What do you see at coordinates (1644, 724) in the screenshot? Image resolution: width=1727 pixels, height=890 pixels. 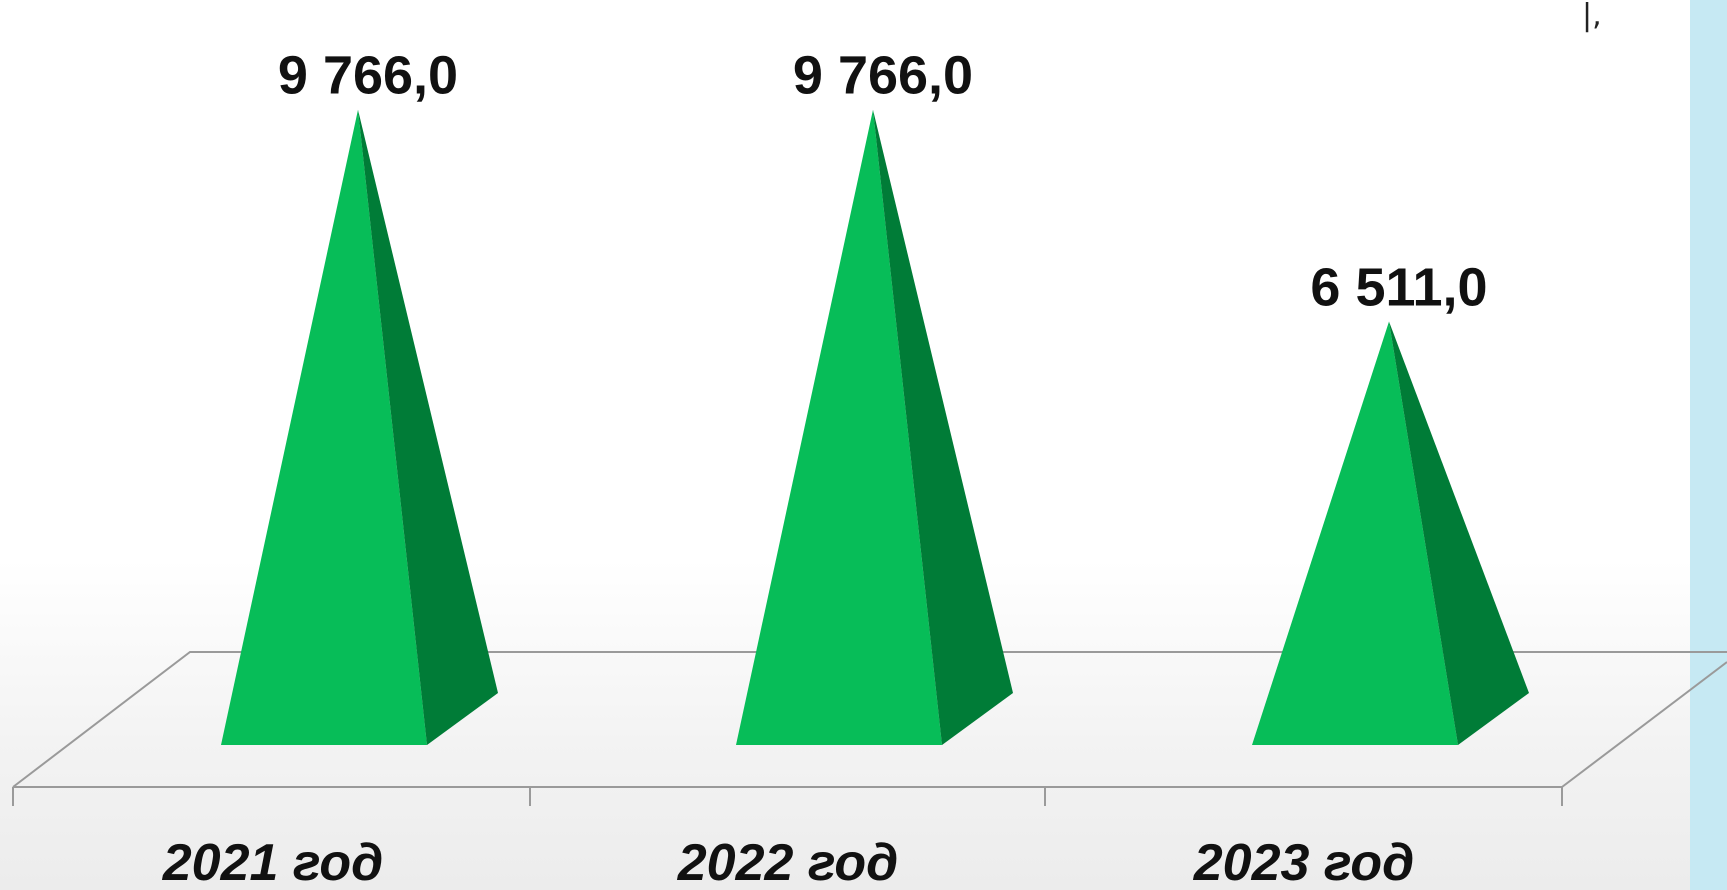 I see `chart-floor-right-edge` at bounding box center [1644, 724].